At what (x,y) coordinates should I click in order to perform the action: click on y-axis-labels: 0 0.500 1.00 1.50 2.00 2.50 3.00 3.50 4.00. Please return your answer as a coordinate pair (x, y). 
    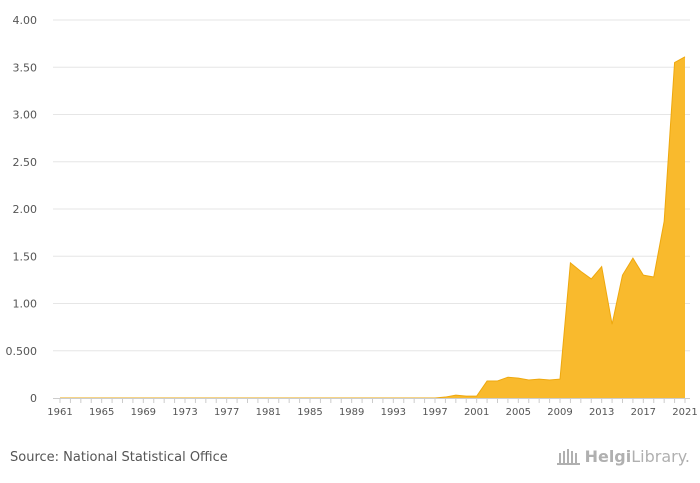
    Looking at the image, I should click on (22, 209).